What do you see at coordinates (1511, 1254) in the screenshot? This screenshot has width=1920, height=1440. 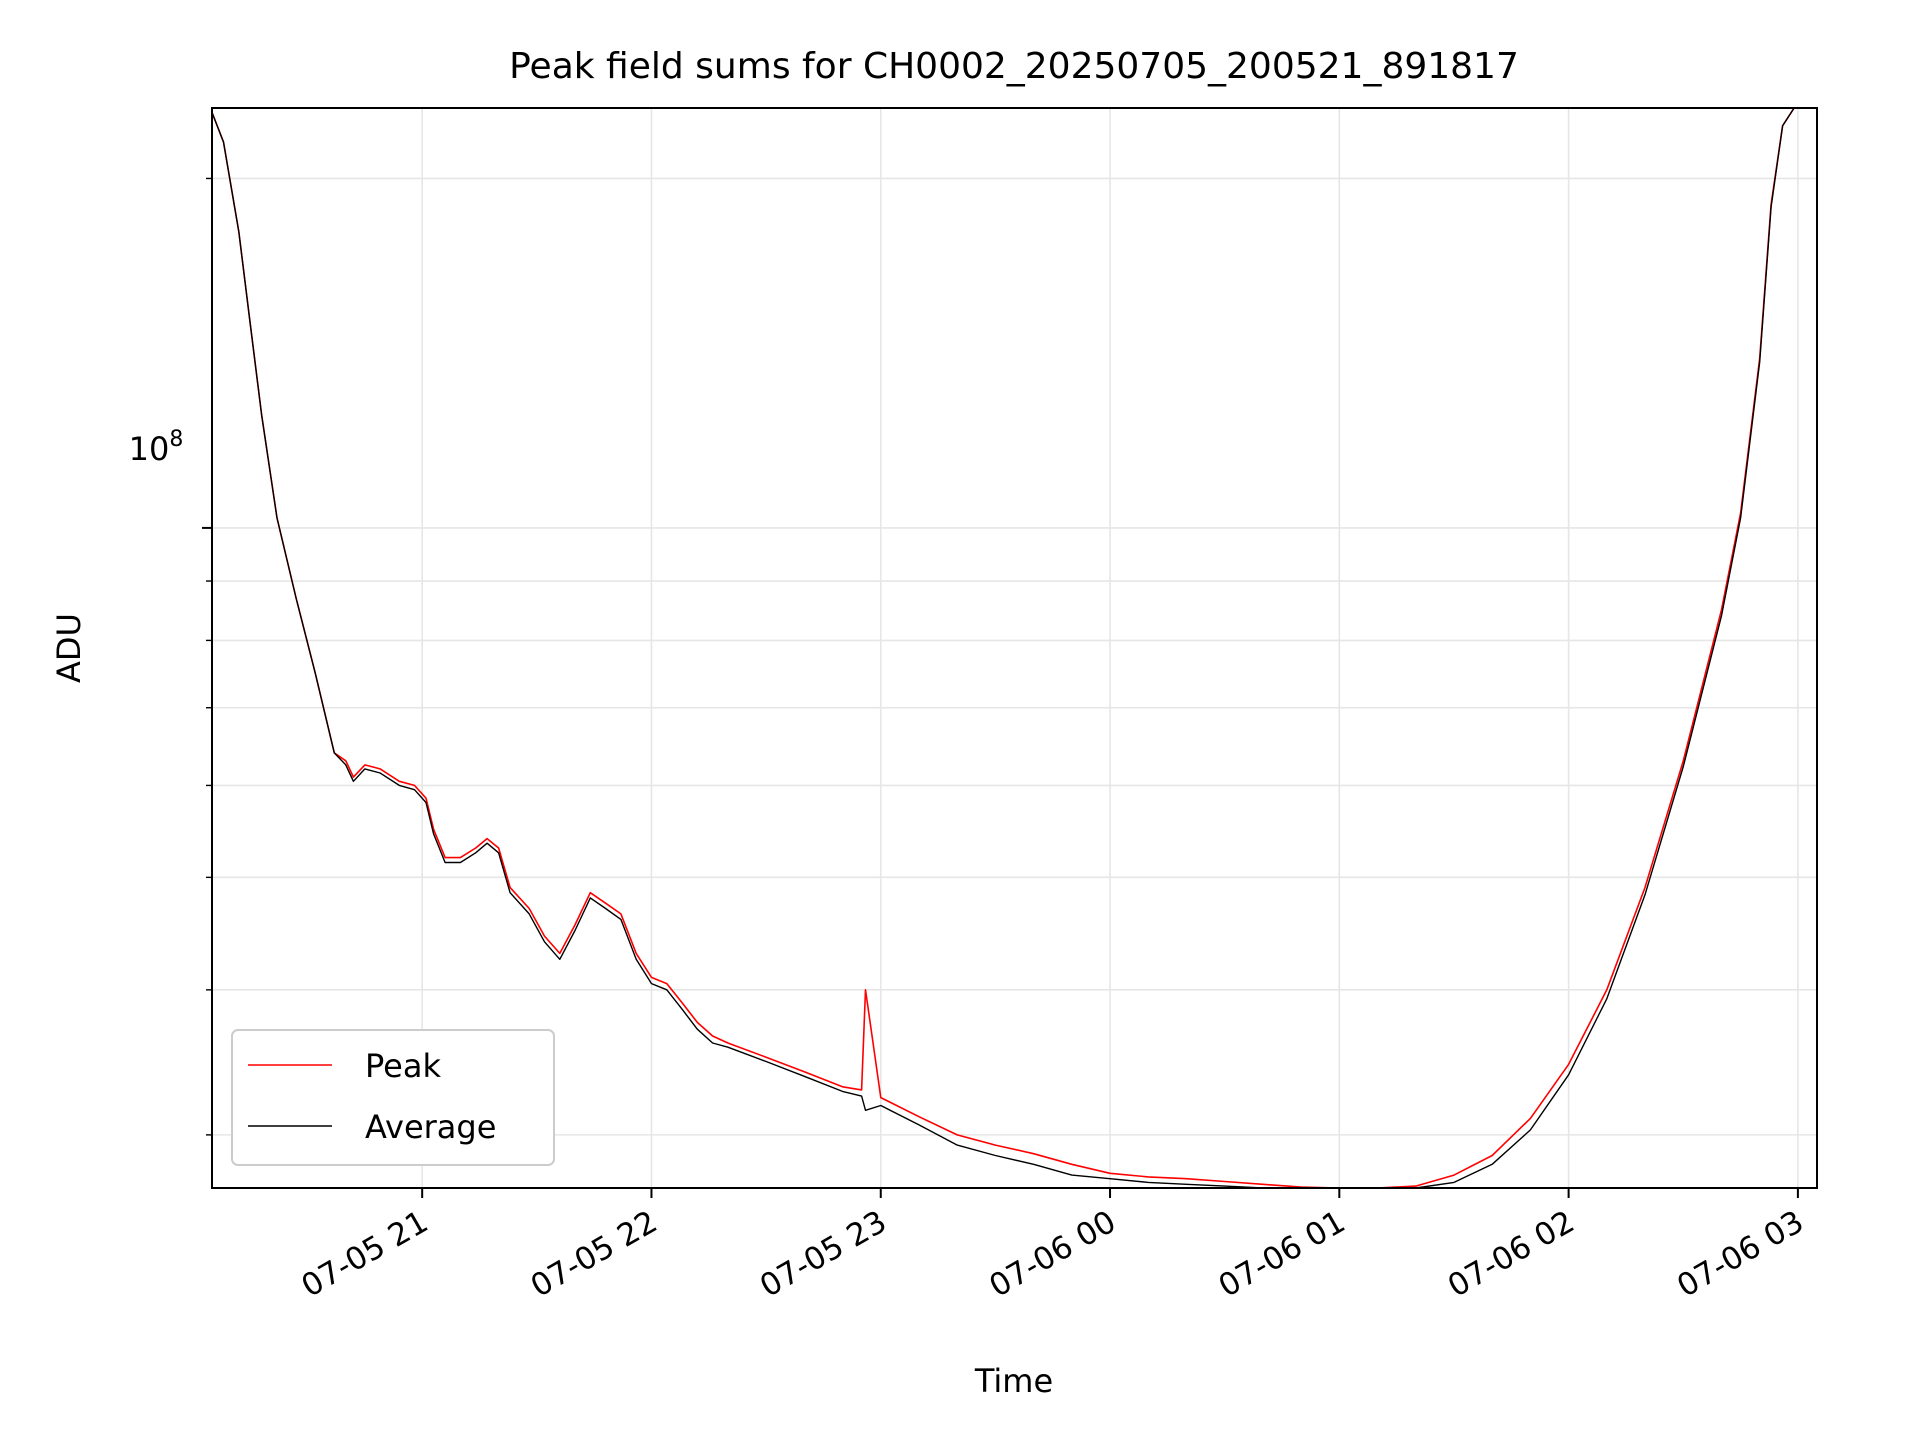 I see `x-tick-label: 07-06 02` at bounding box center [1511, 1254].